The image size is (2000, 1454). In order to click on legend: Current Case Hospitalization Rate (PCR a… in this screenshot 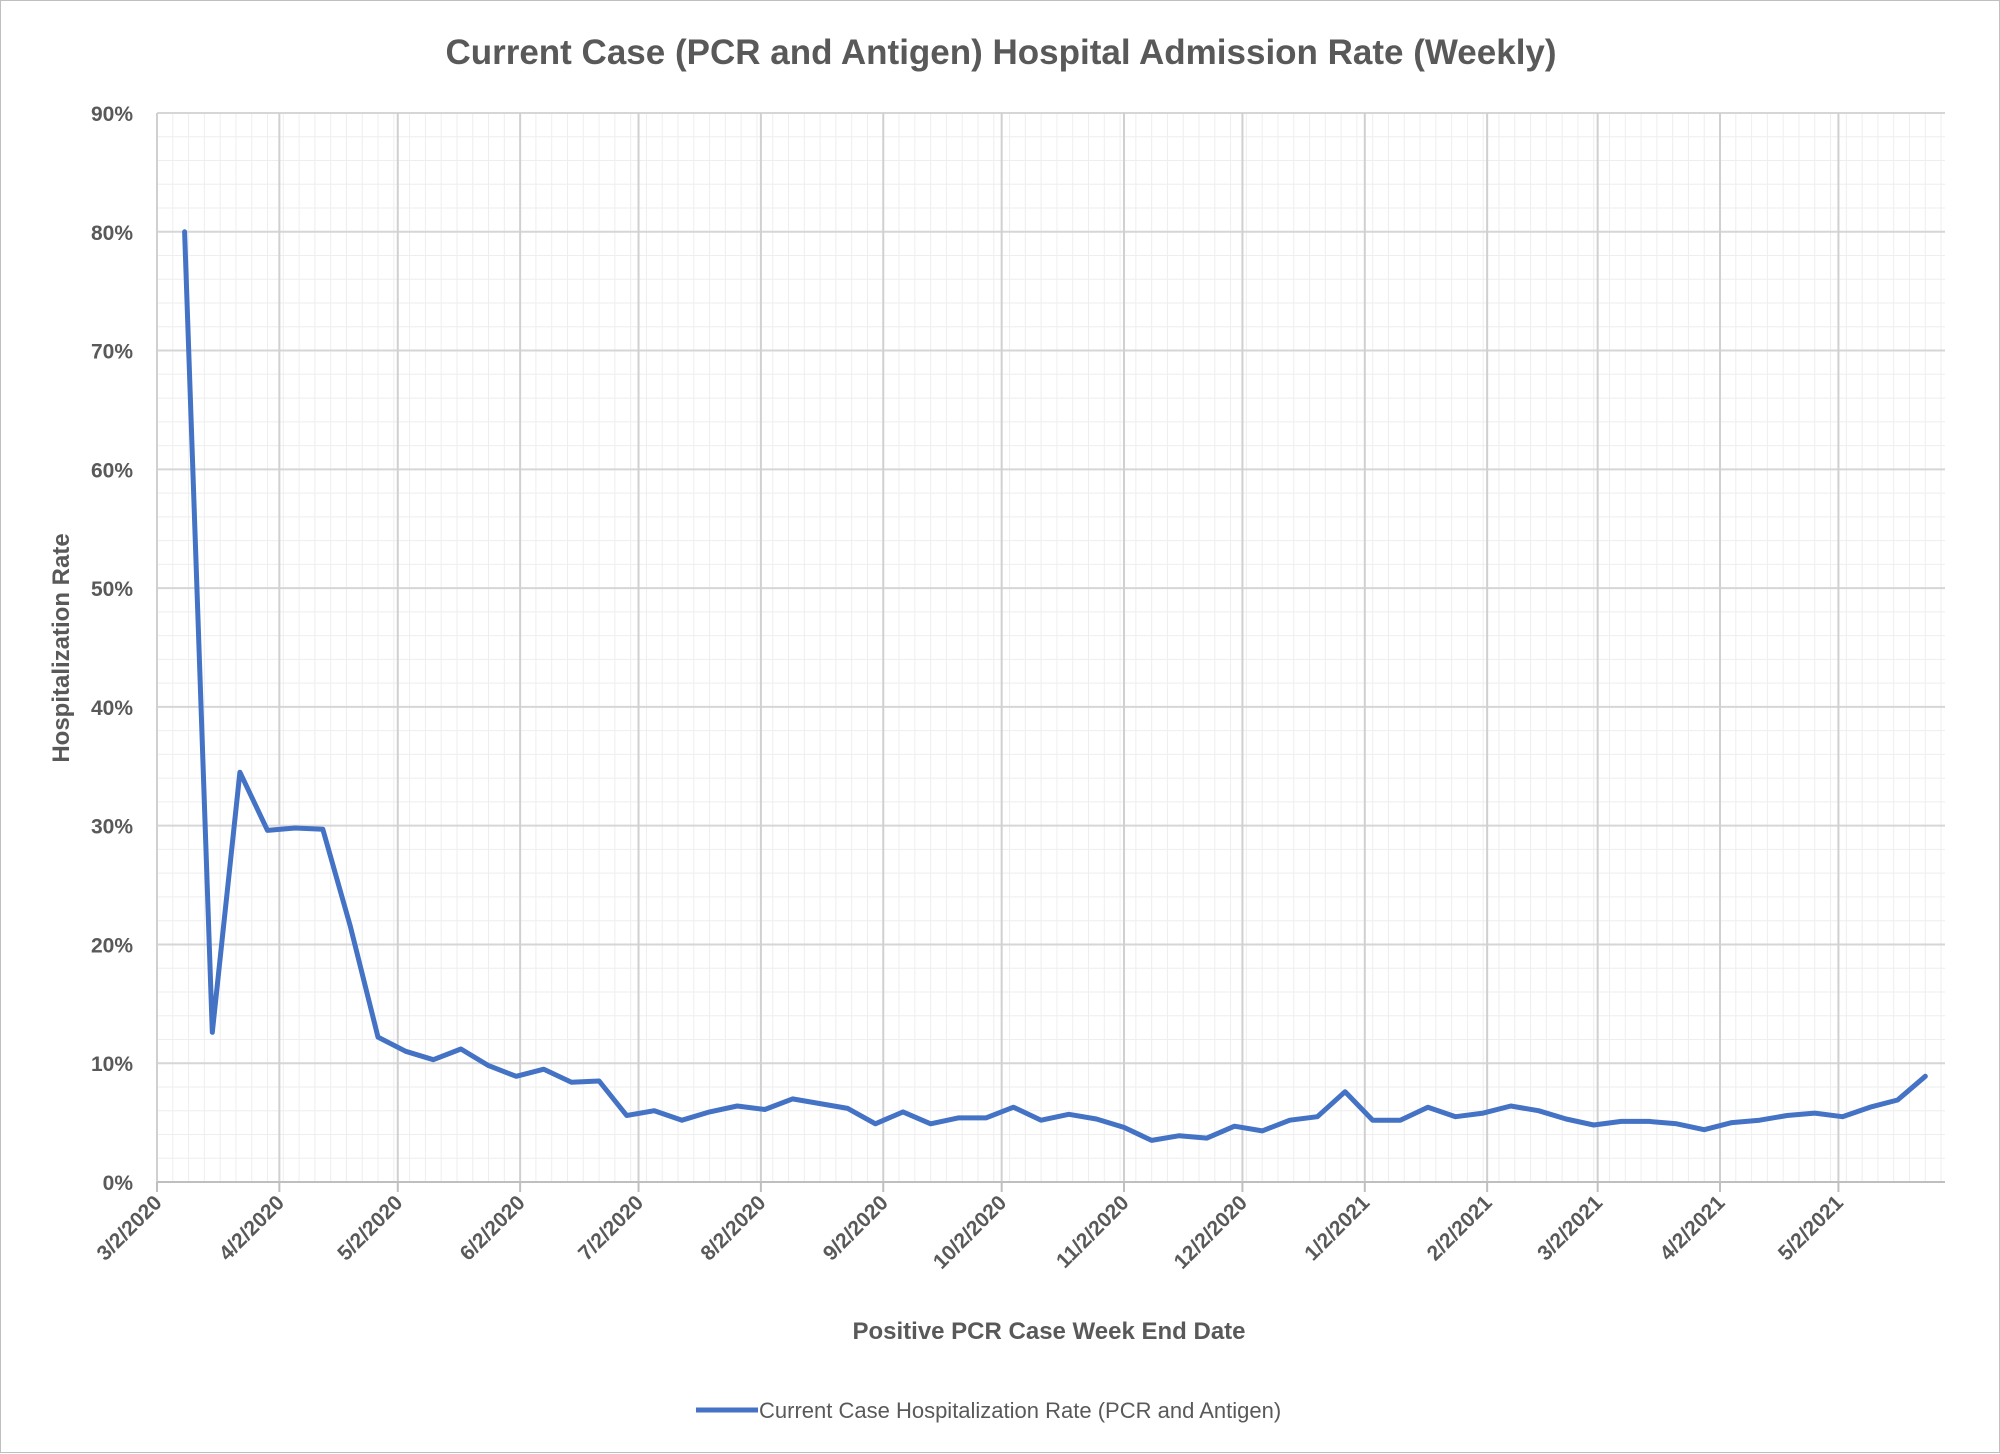, I will do `click(988, 1410)`.